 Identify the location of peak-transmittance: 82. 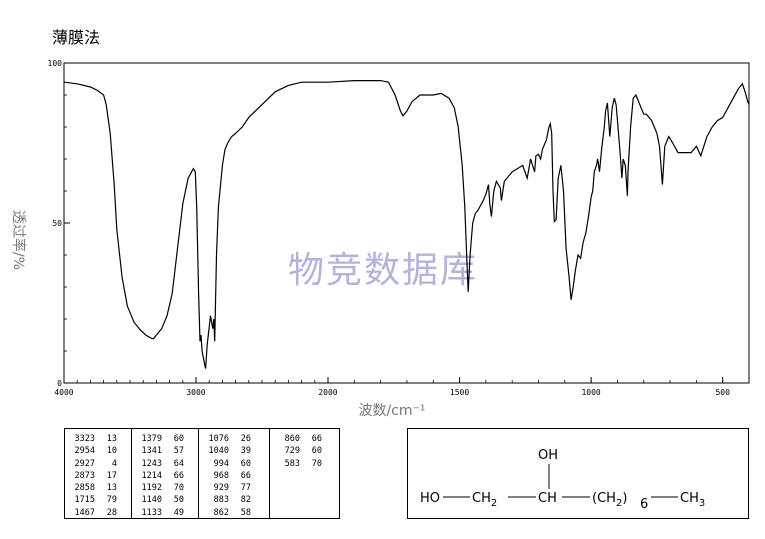
(245, 500).